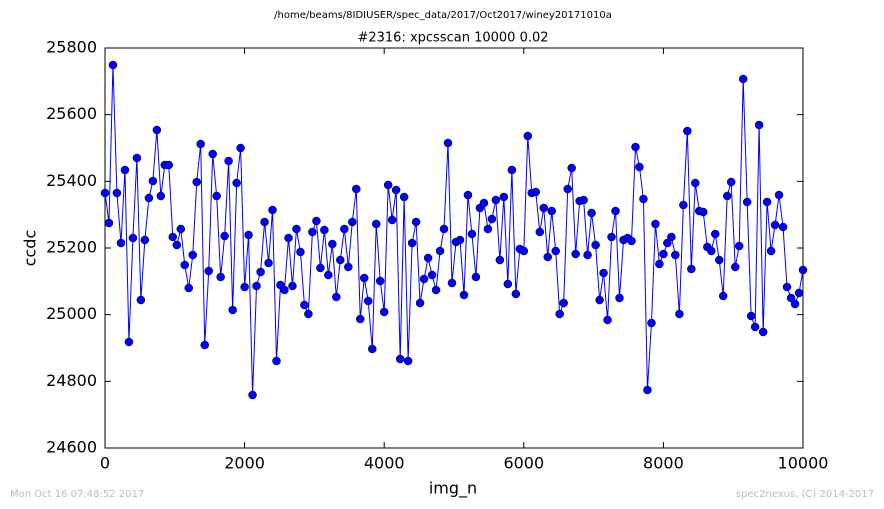  I want to click on y-tick-label: 25000, so click(71, 313).